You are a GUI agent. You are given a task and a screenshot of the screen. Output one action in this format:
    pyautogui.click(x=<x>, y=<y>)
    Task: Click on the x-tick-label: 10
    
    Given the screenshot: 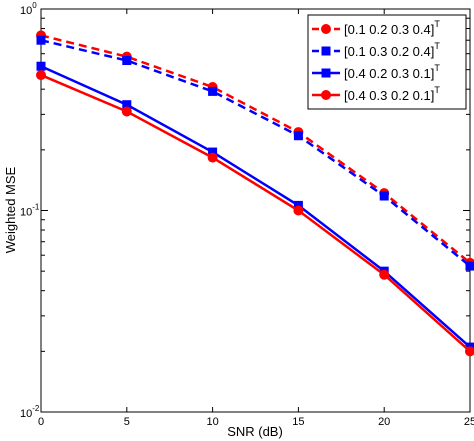 What is the action you would take?
    pyautogui.click(x=212, y=422)
    